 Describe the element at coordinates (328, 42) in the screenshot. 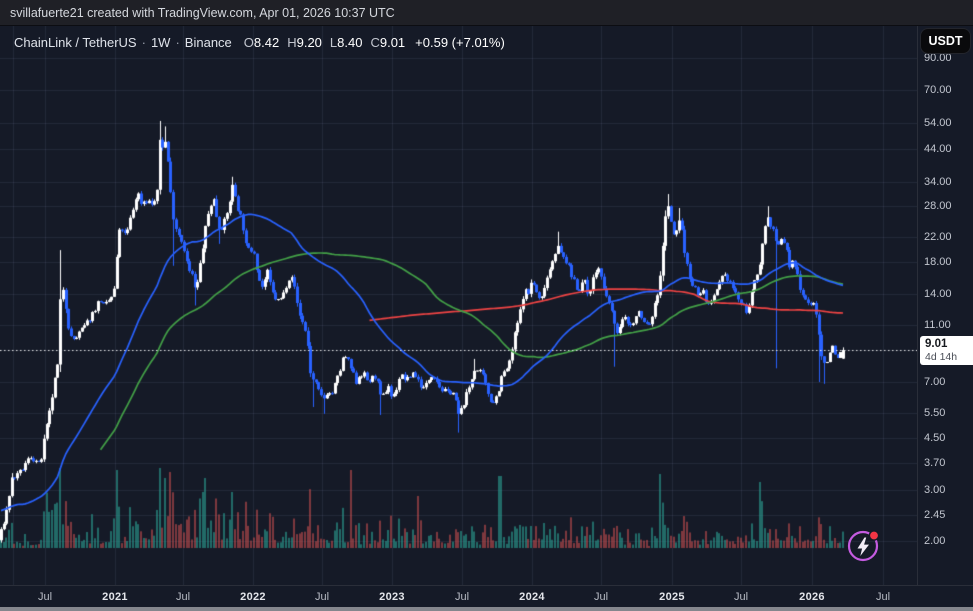

I see `ohlc-values: O8.42 H9.20 L8.40 C9.01` at that location.